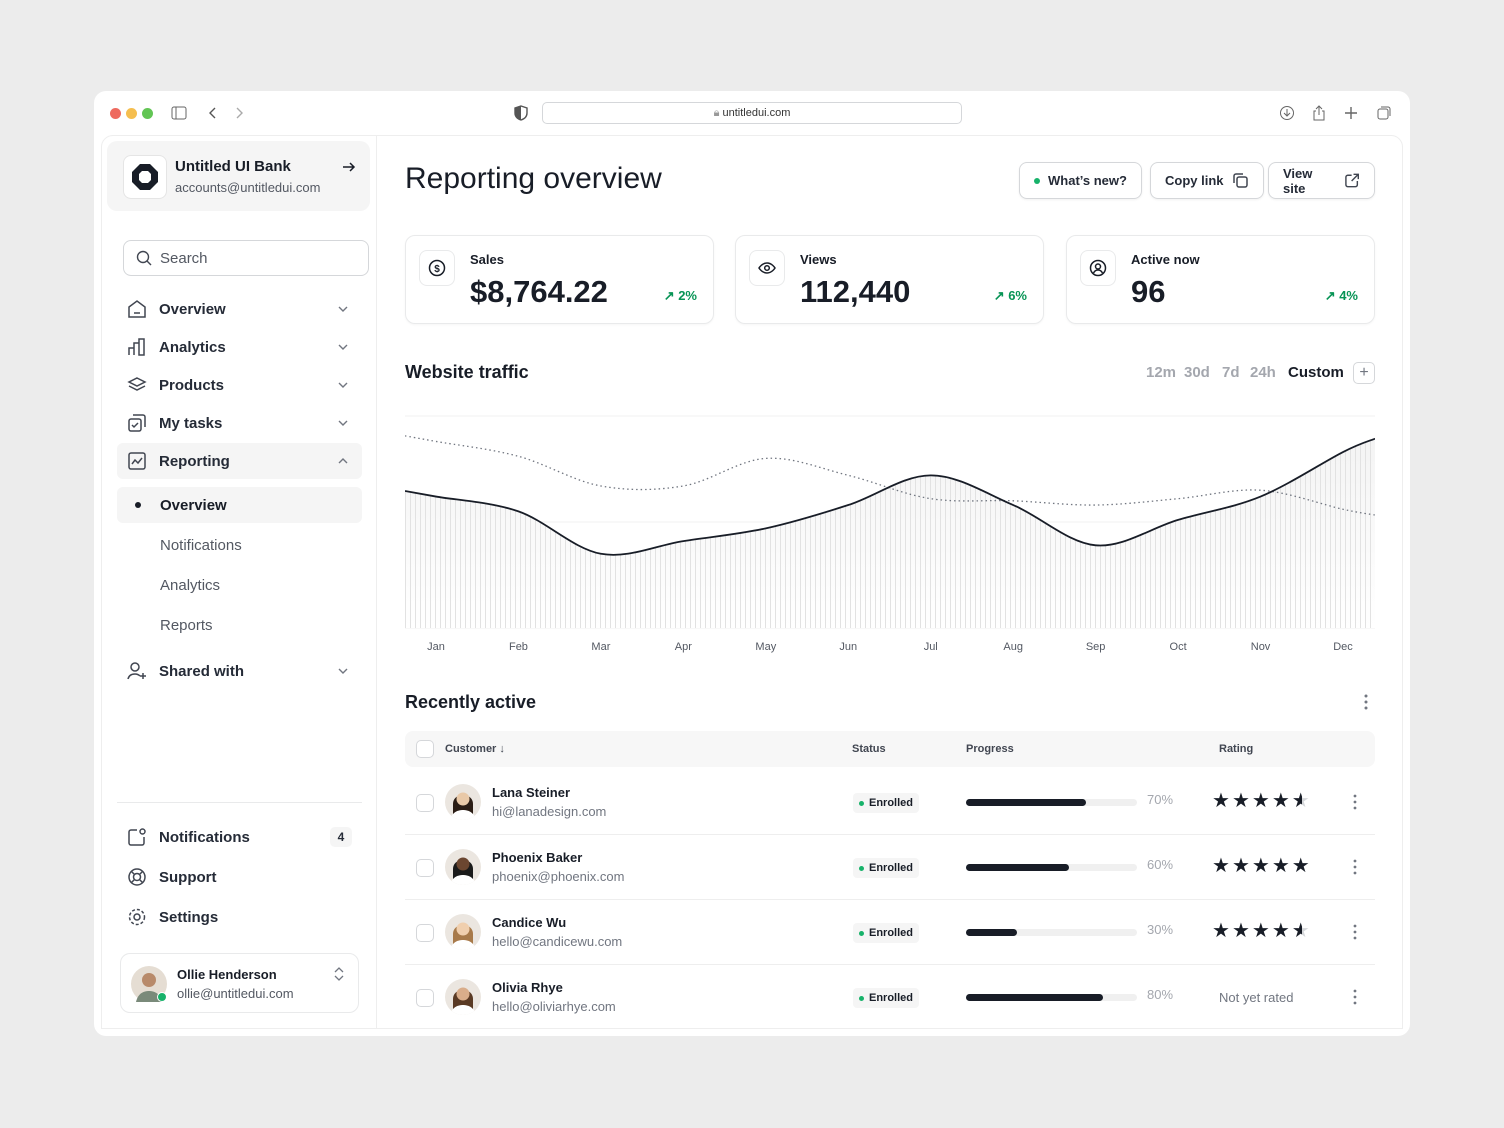  I want to click on nav-item-notifications: Notifications 4, so click(239, 837).